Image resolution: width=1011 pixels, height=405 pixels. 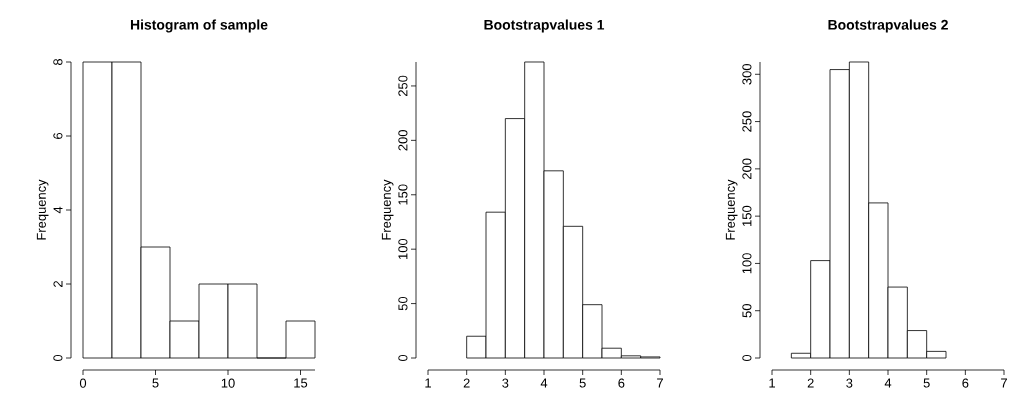 I want to click on x-tick-label: 10, so click(x=228, y=383).